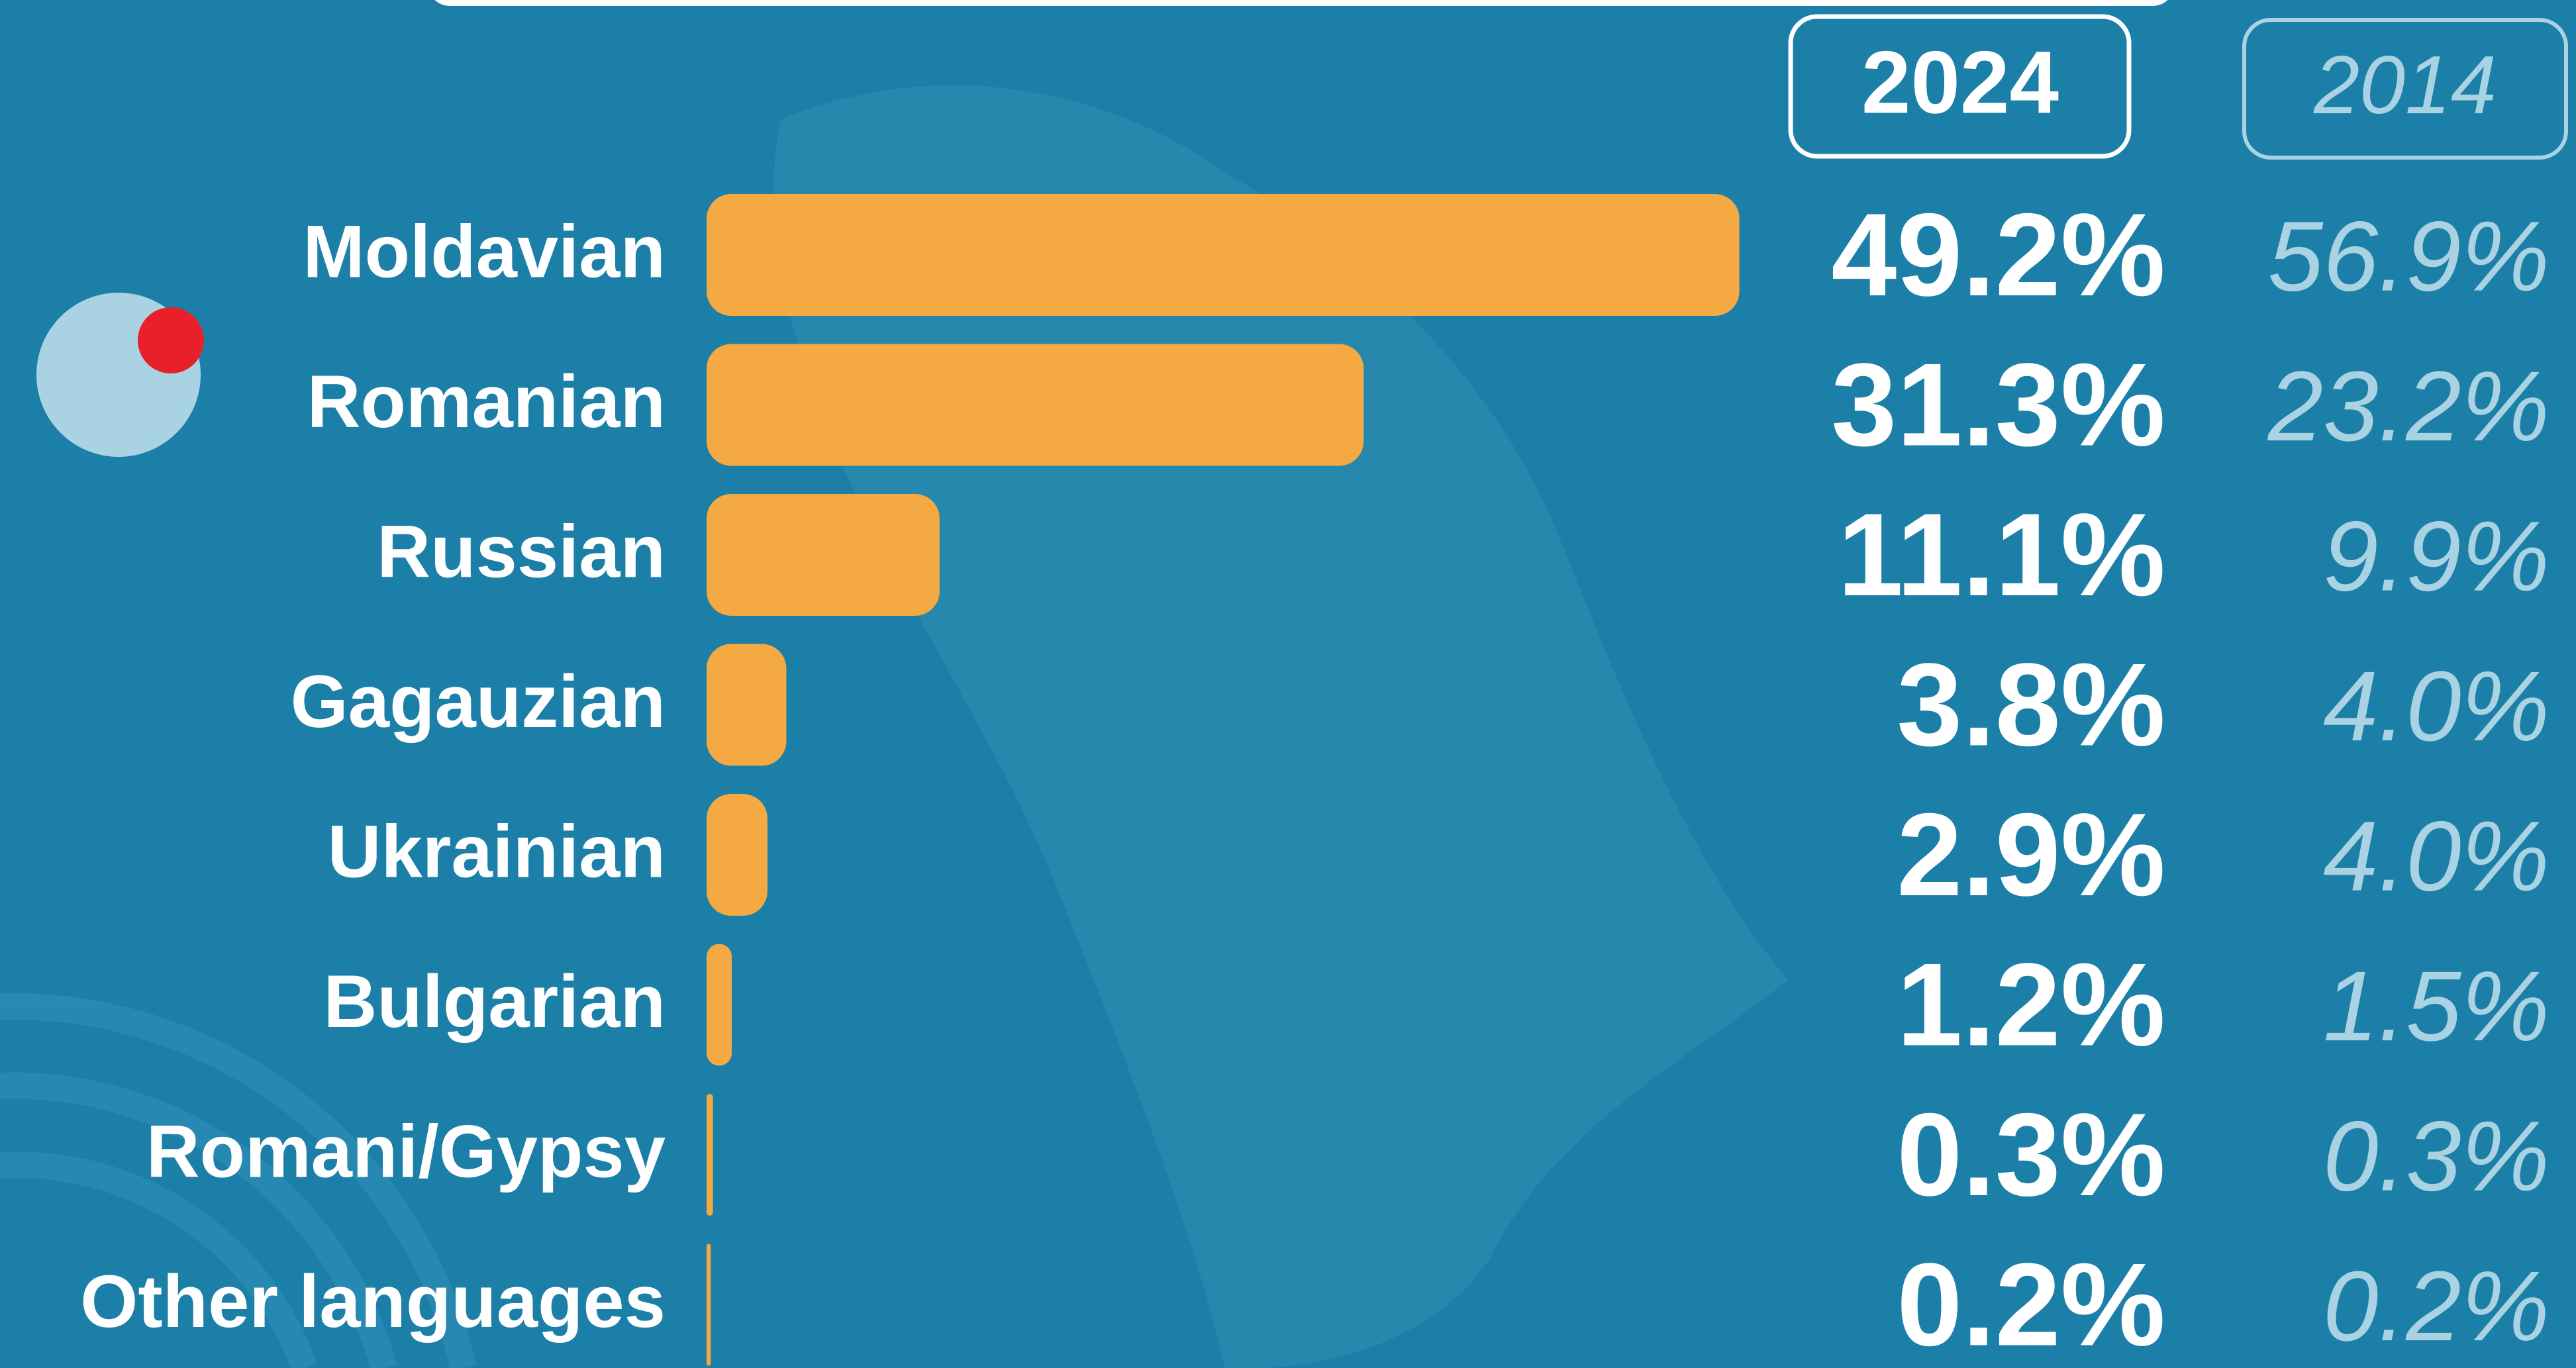 This screenshot has height=1368, width=2576. I want to click on deco-dot, so click(171, 340).